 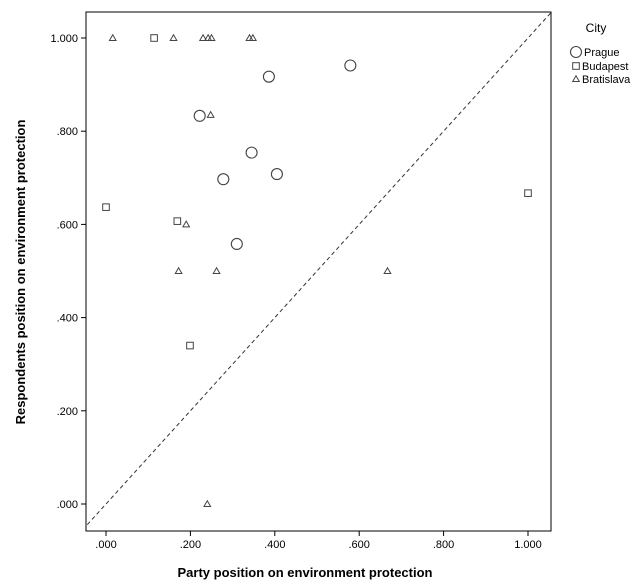 What do you see at coordinates (67, 225) in the screenshot?
I see `y-tick-label: .600` at bounding box center [67, 225].